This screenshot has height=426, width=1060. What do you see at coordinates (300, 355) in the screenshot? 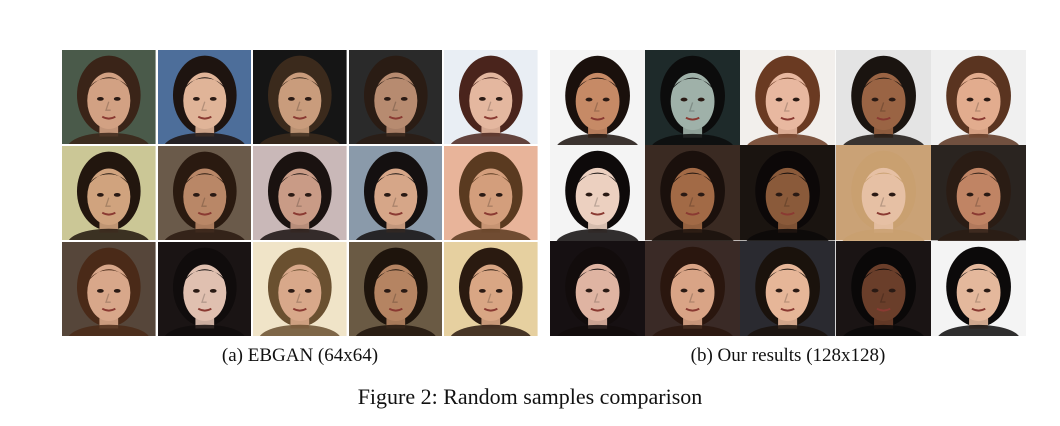
I see `subfigure-caption-a: (a) EBGAN (64x64)` at bounding box center [300, 355].